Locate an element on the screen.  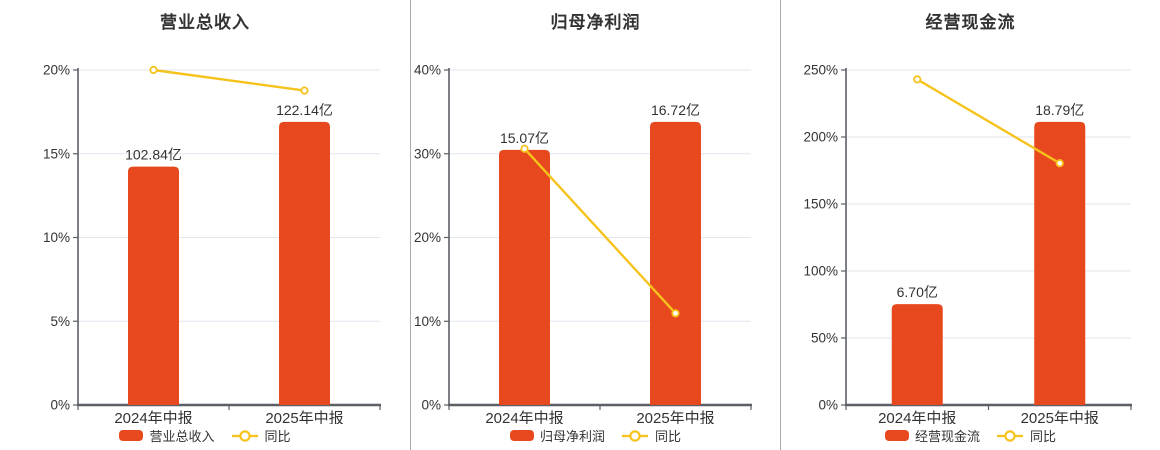
revenue-legend: 营业总收入 同比 is located at coordinates (205, 435).